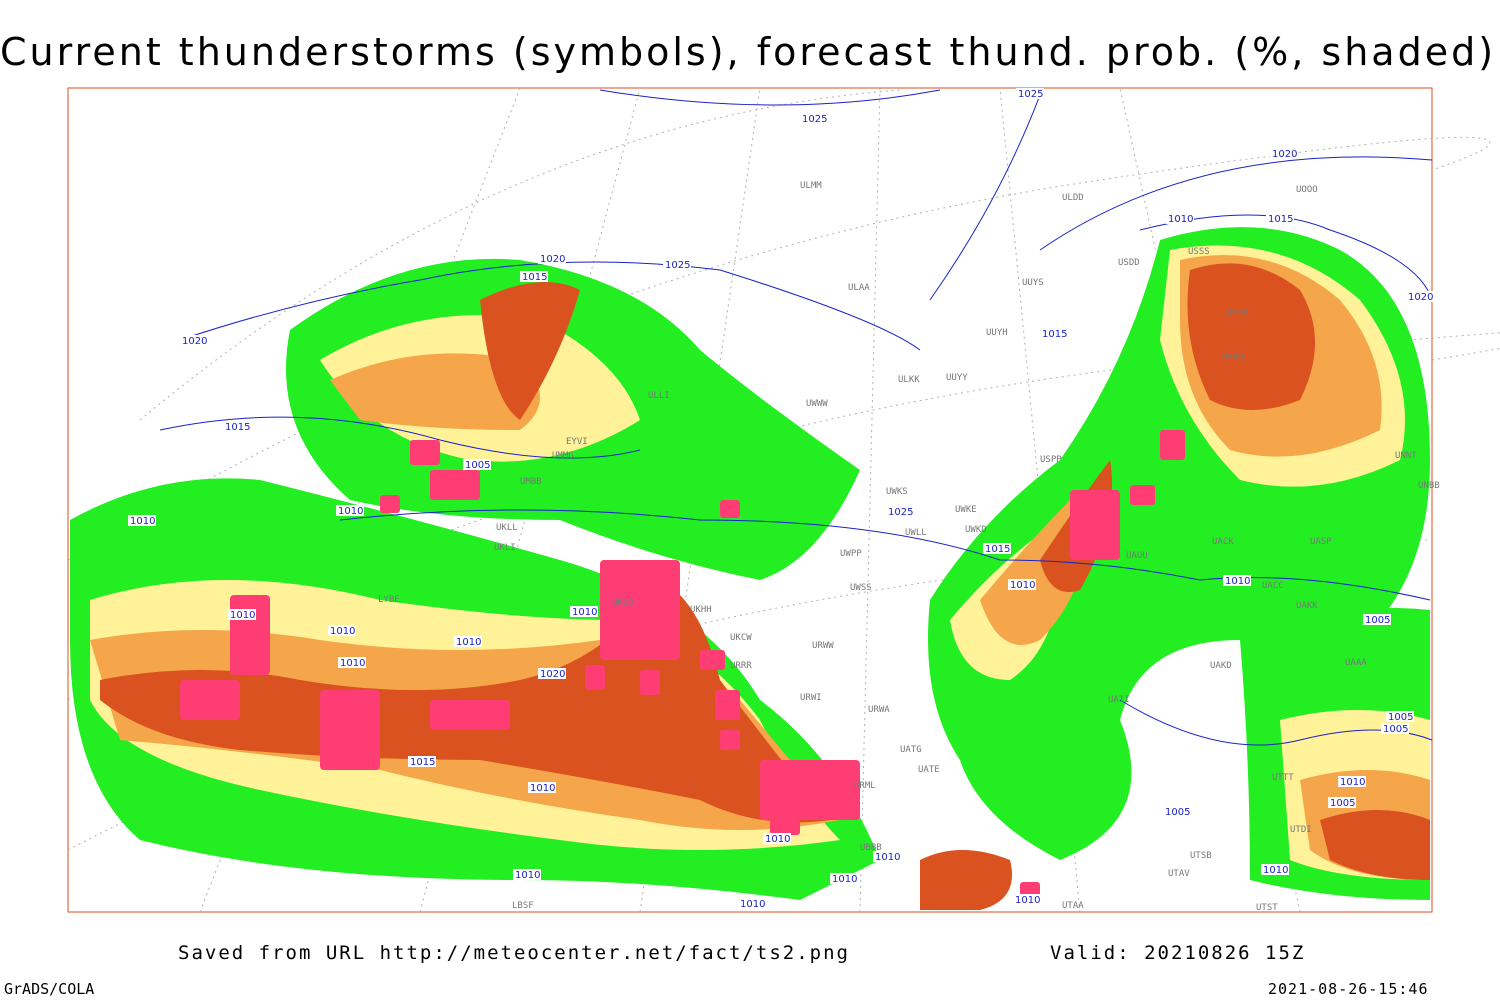 The image size is (1500, 1000). Describe the element at coordinates (911, 750) in the screenshot. I see `station-label: UATG` at that location.